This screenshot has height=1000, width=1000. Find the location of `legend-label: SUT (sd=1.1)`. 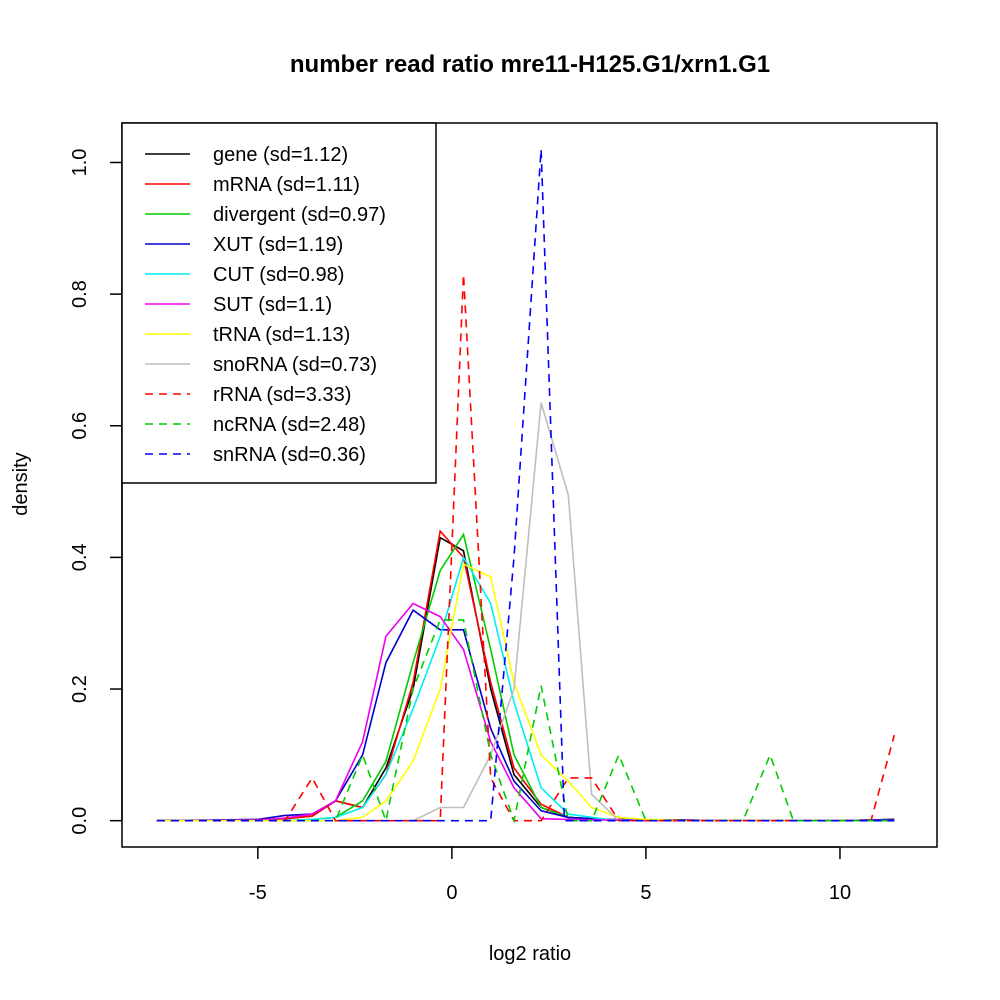

legend-label: SUT (sd=1.1) is located at coordinates (272, 305).